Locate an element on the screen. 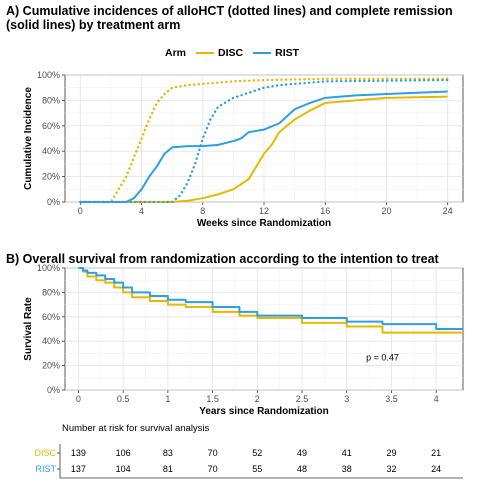 The height and width of the screenshot is (500, 500). chart-a-ytick-label: 40% is located at coordinates (51, 151).